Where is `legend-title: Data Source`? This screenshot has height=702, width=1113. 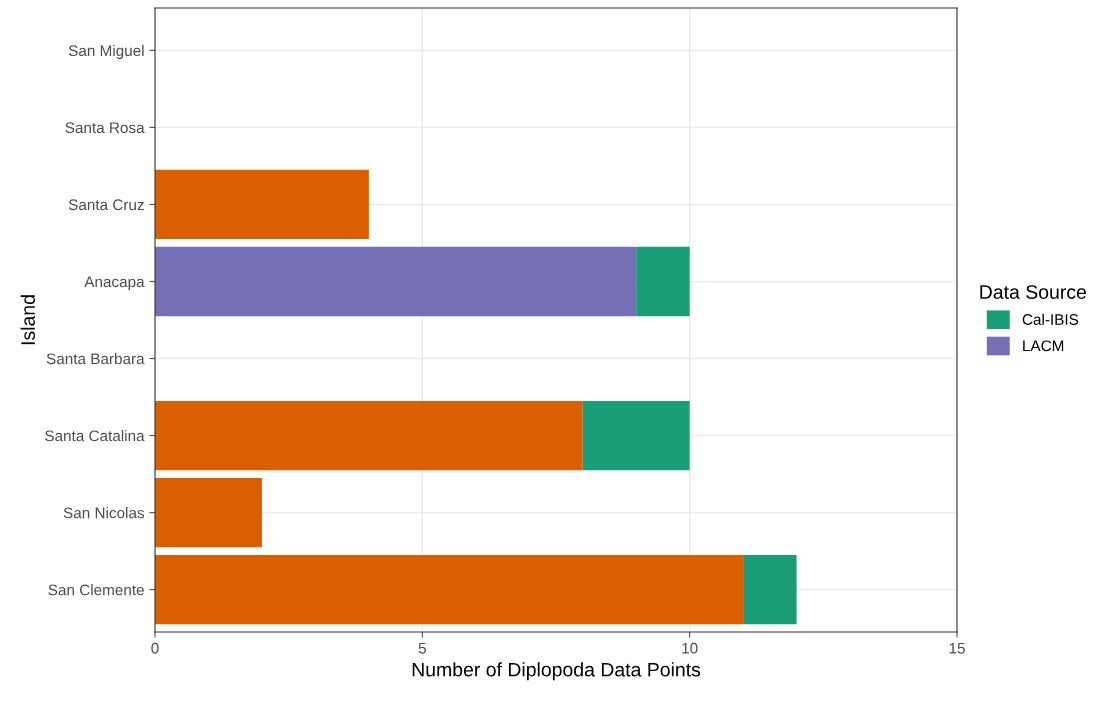 legend-title: Data Source is located at coordinates (1033, 292).